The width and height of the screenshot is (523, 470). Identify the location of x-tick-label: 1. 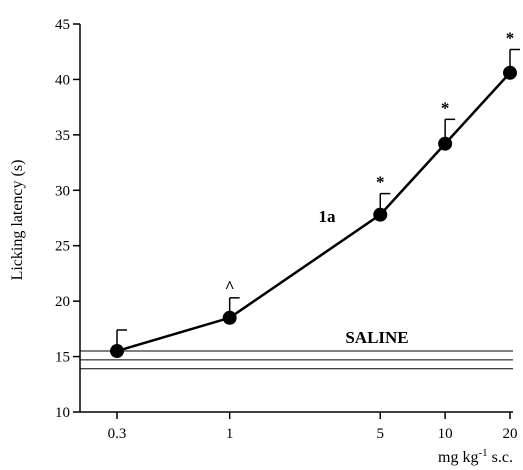
(230, 434).